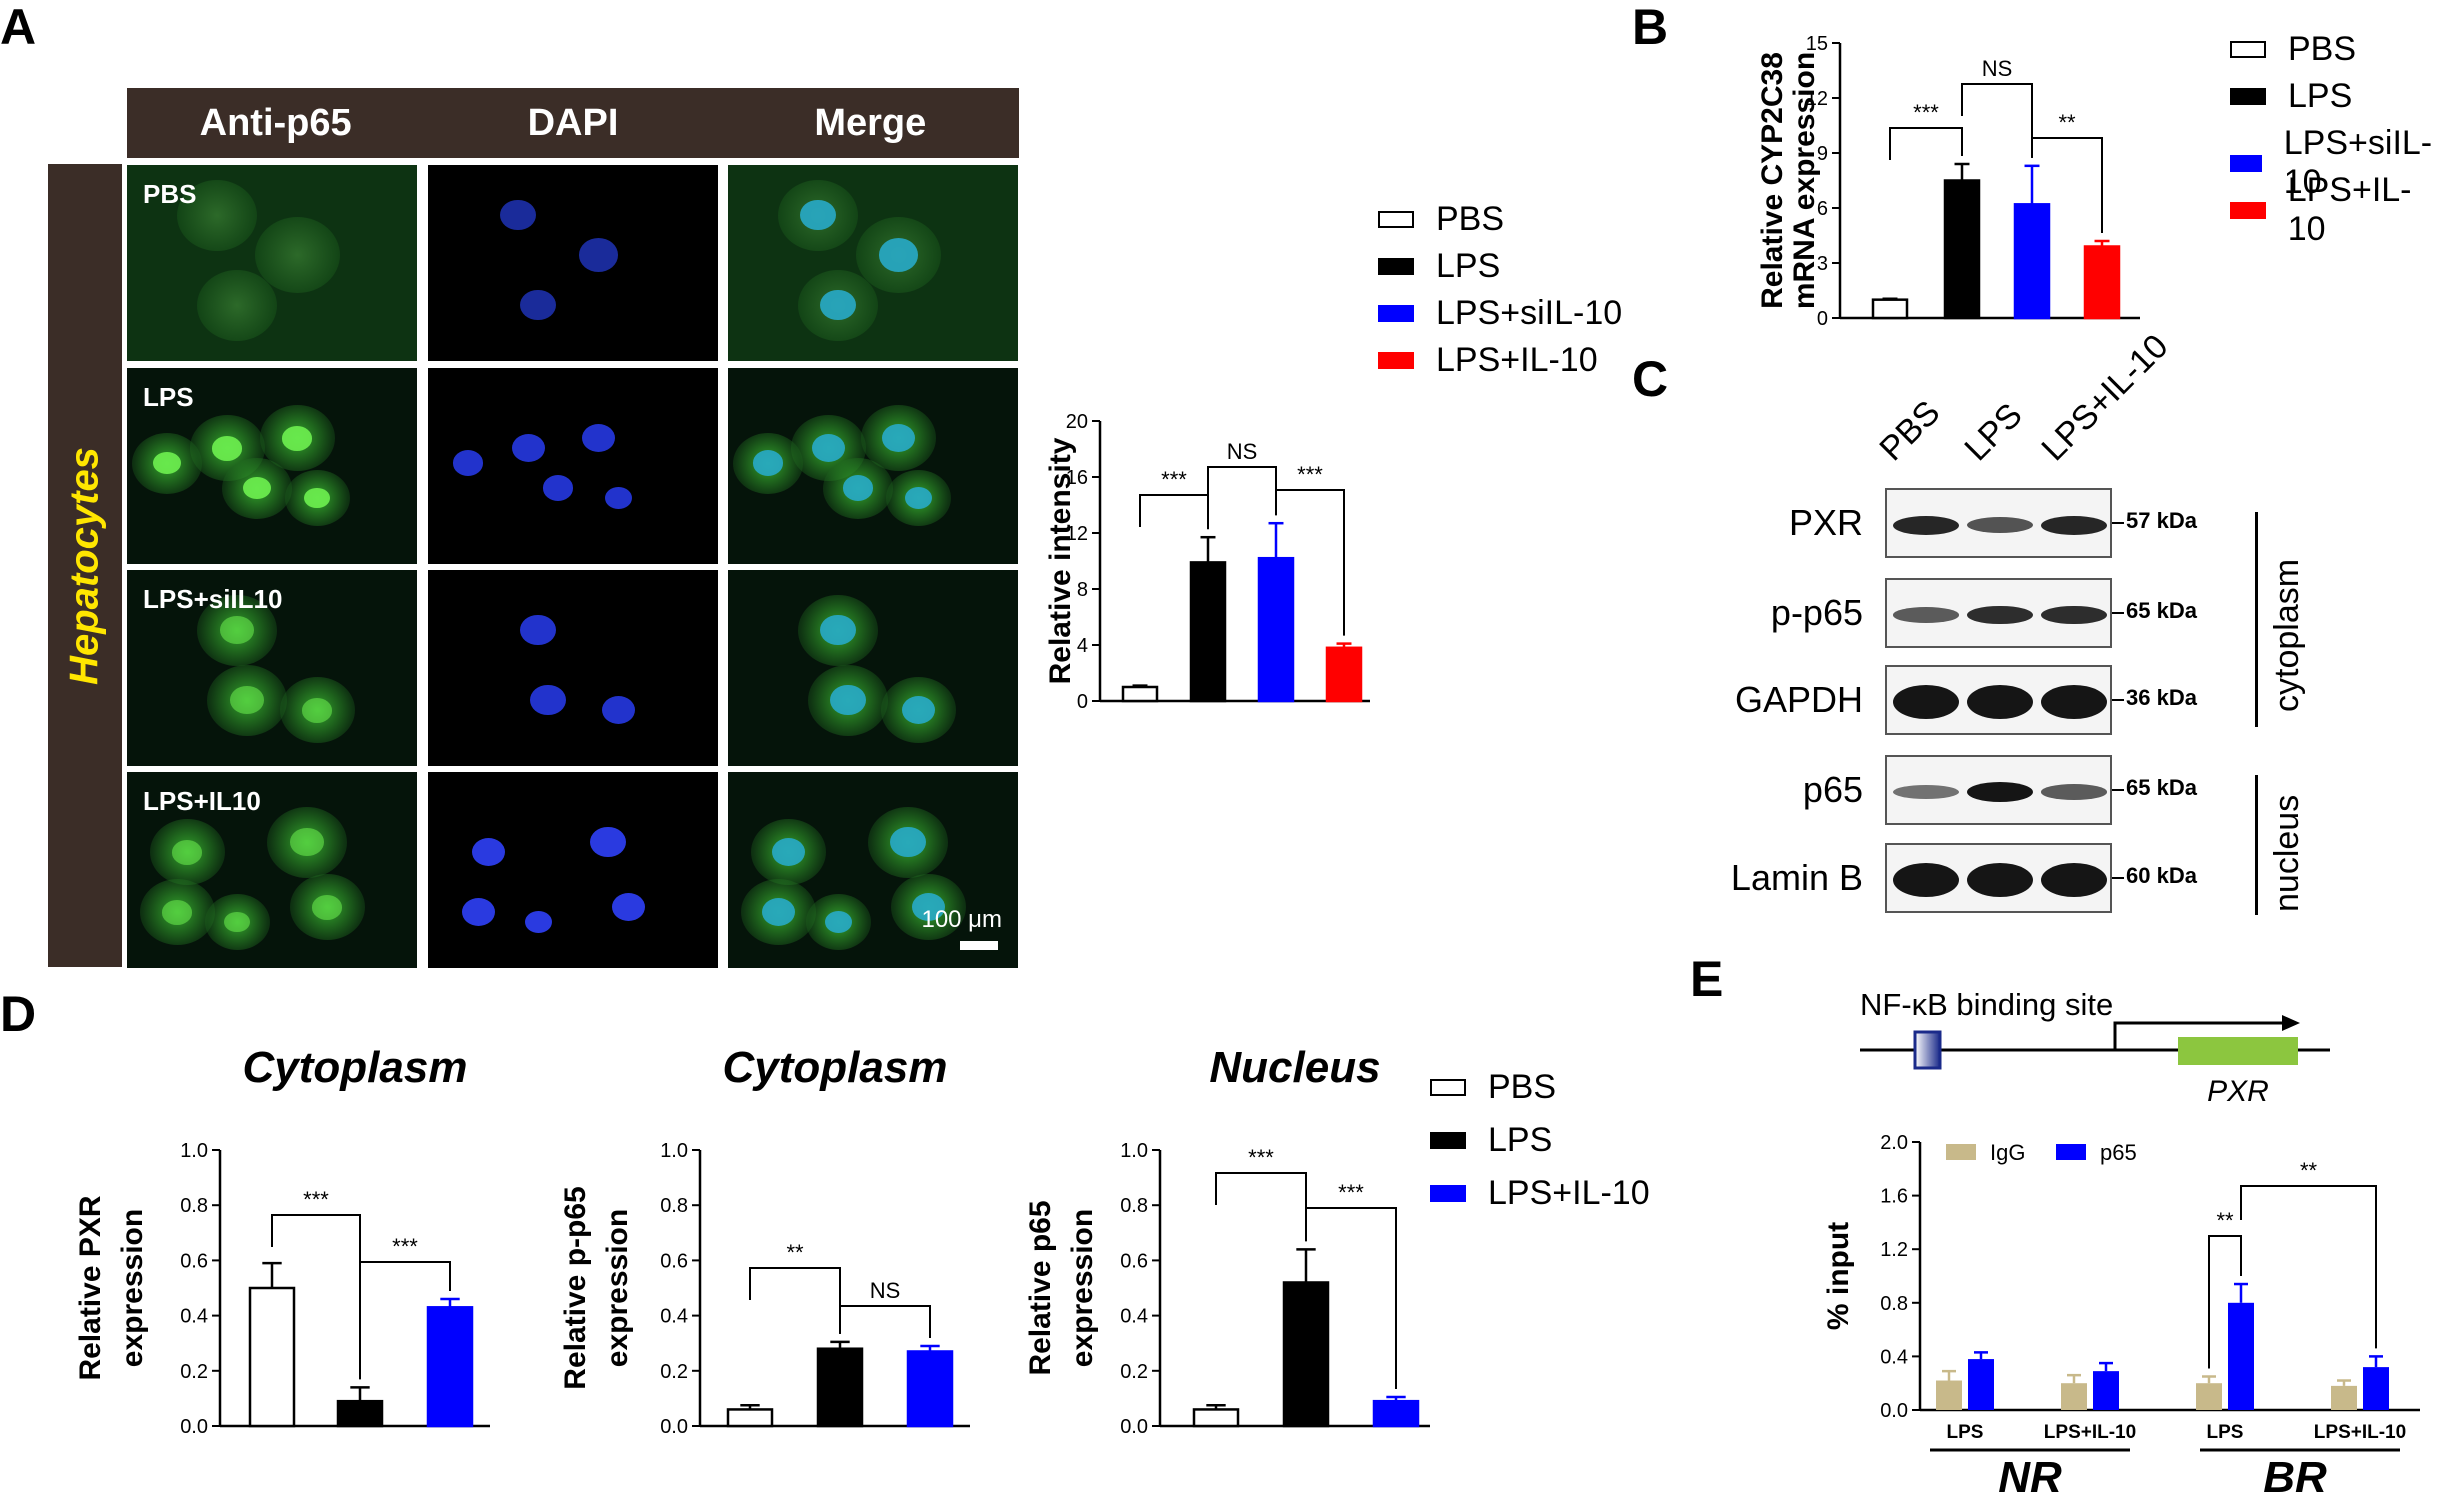 This screenshot has height=1500, width=2448. Describe the element at coordinates (1822, 319) in the screenshot. I see `y-tick-label: 0` at that location.